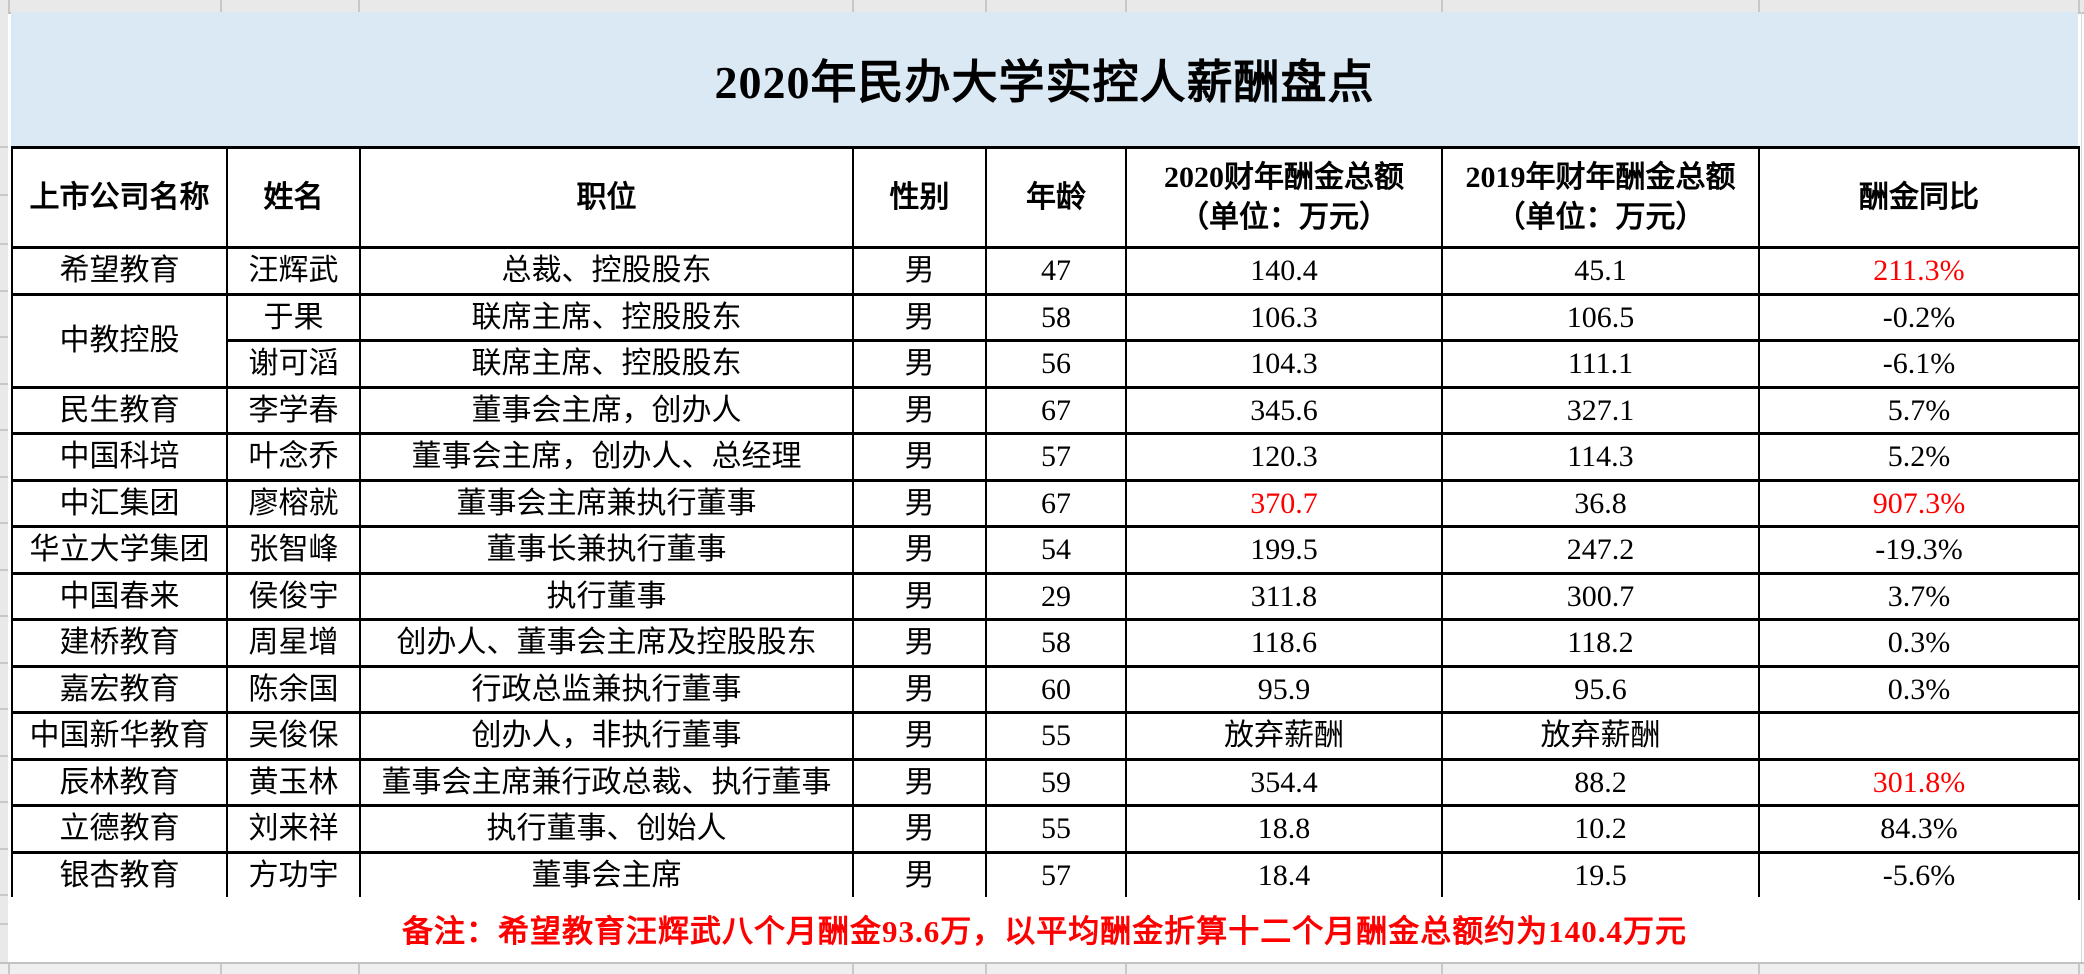 The width and height of the screenshot is (2084, 974). Describe the element at coordinates (119, 550) in the screenshot. I see `cell-company: 华立大学集团` at that location.